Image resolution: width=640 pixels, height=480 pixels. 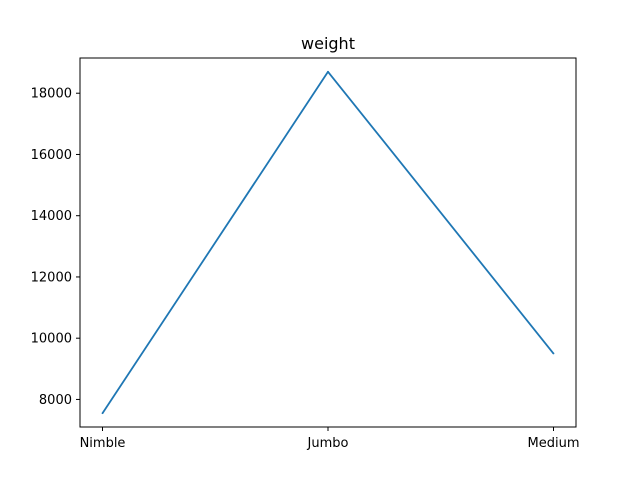 What do you see at coordinates (328, 71) in the screenshot?
I see `data-point-jumbo` at bounding box center [328, 71].